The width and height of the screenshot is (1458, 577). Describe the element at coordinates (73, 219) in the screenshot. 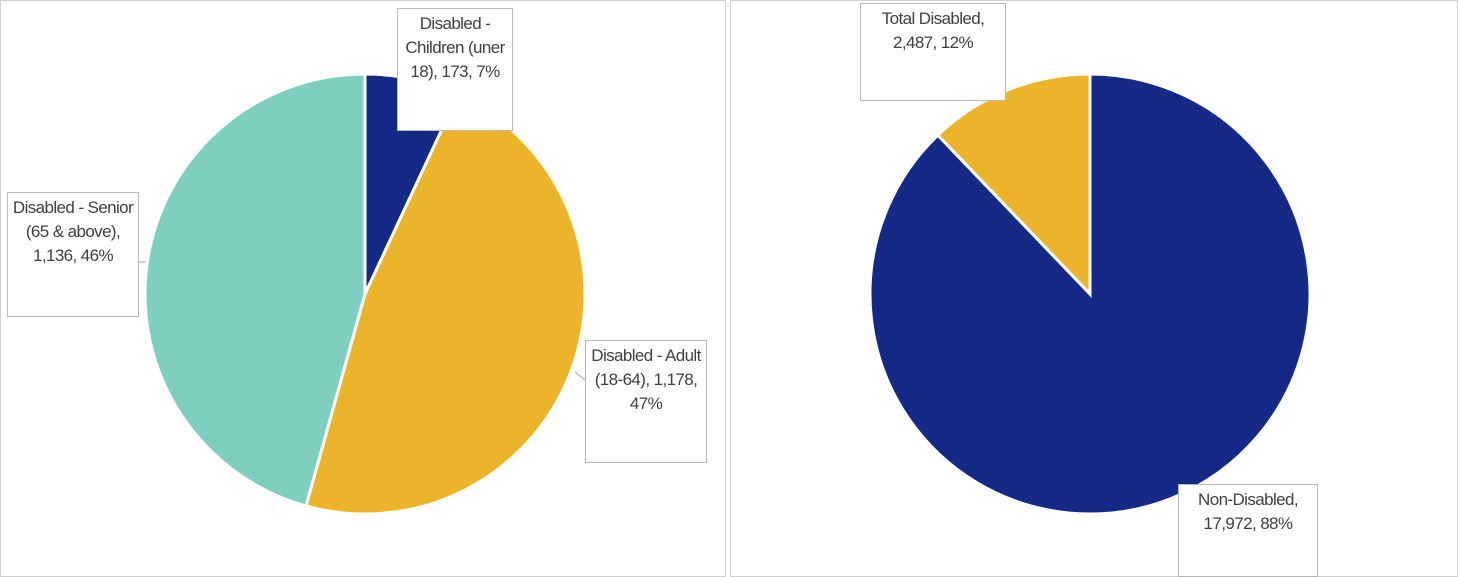

I see `label-category: Disabled - Senior (65 & above)` at that location.